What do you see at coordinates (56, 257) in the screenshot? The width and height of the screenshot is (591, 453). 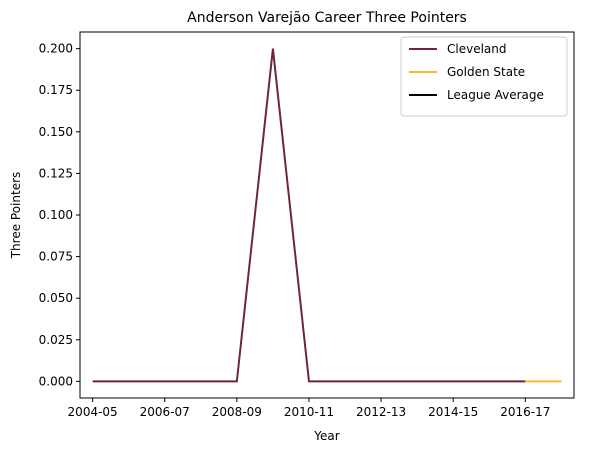 I see `y-tick-label: 0.075` at bounding box center [56, 257].